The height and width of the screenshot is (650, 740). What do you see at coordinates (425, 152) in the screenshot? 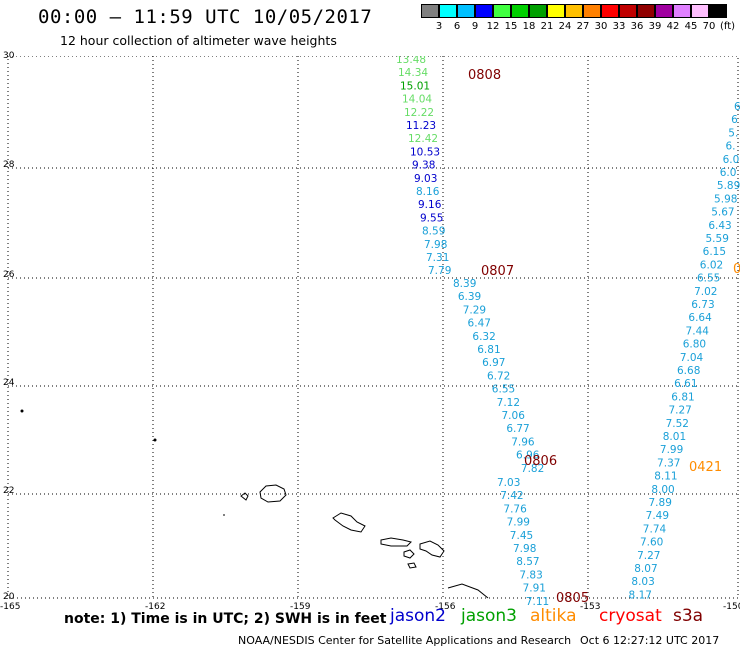
I see `wave-height-value: 10.53` at bounding box center [425, 152].